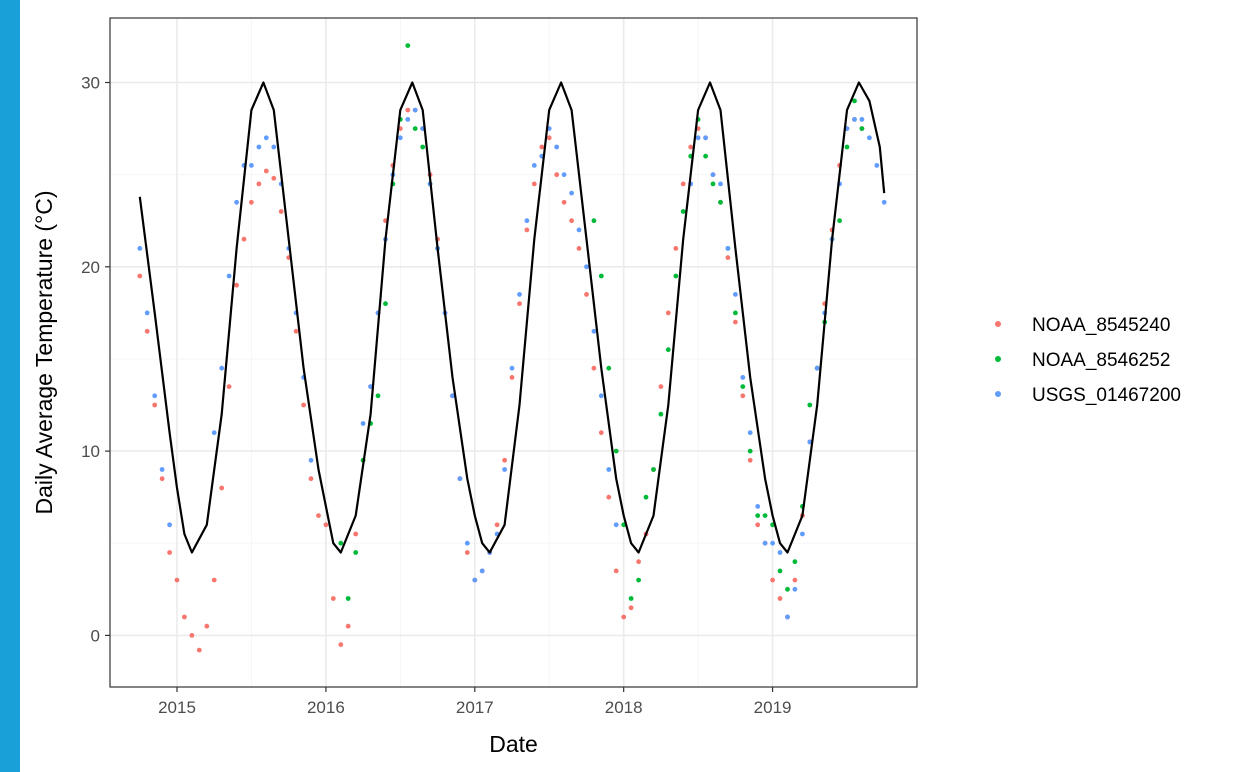  What do you see at coordinates (90, 267) in the screenshot?
I see `y-tick-label: 20` at bounding box center [90, 267].